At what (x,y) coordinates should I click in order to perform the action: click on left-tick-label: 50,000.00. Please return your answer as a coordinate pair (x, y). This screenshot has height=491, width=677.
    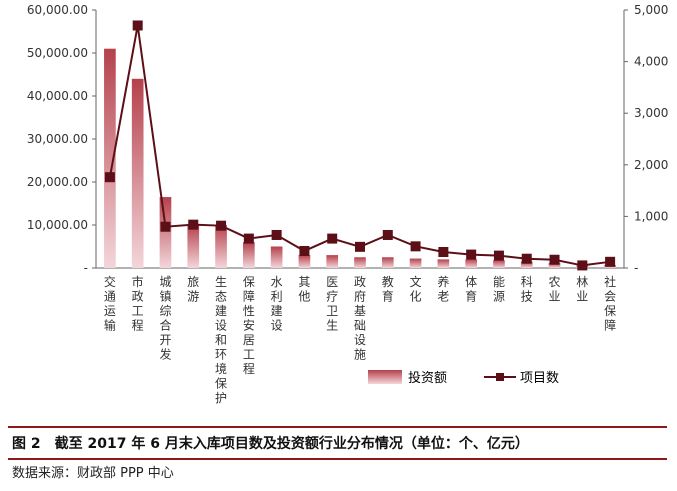
    Looking at the image, I should click on (57, 53).